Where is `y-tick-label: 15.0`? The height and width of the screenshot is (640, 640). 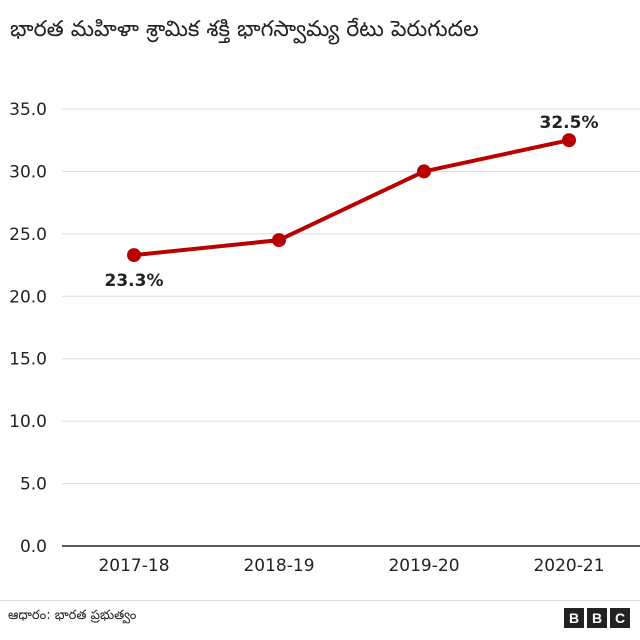
y-tick-label: 15.0 is located at coordinates (28, 360).